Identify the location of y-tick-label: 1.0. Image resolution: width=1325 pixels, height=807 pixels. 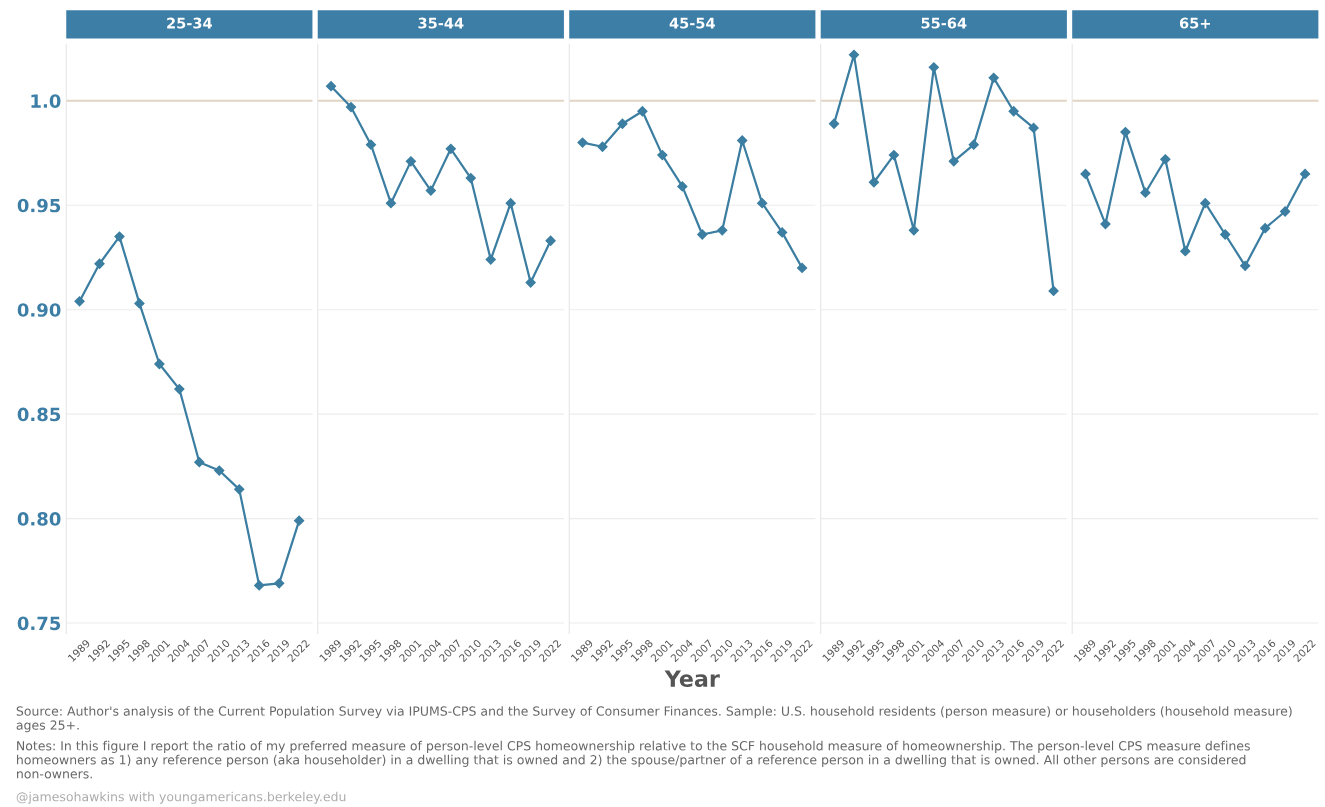
(46, 101).